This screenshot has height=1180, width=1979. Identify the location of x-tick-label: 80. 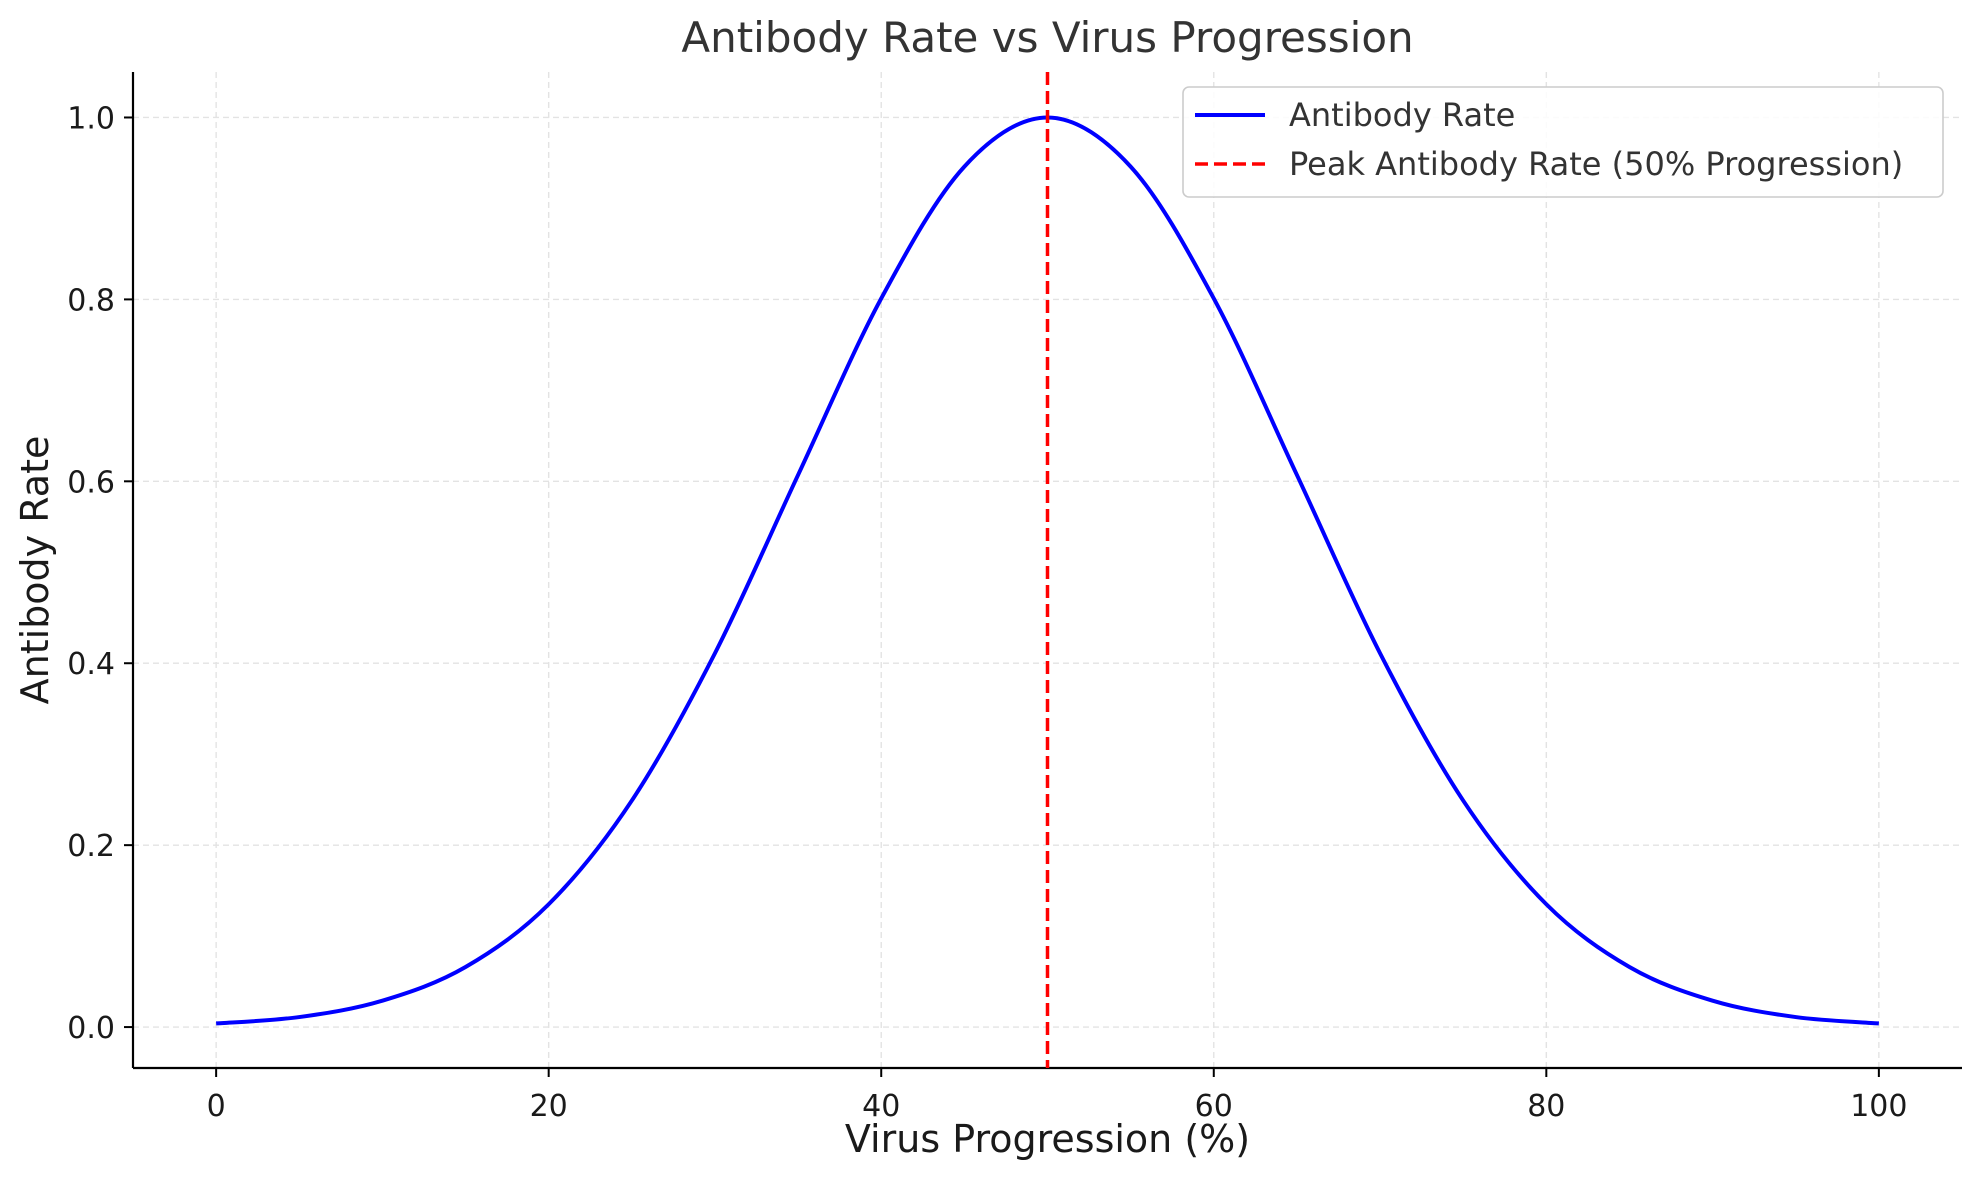
(1546, 1106).